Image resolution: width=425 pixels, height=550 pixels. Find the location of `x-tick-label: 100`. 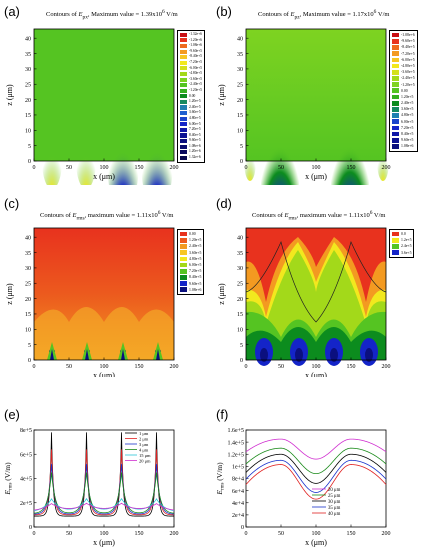

x-tick-label: 100 is located at coordinates (316, 367).